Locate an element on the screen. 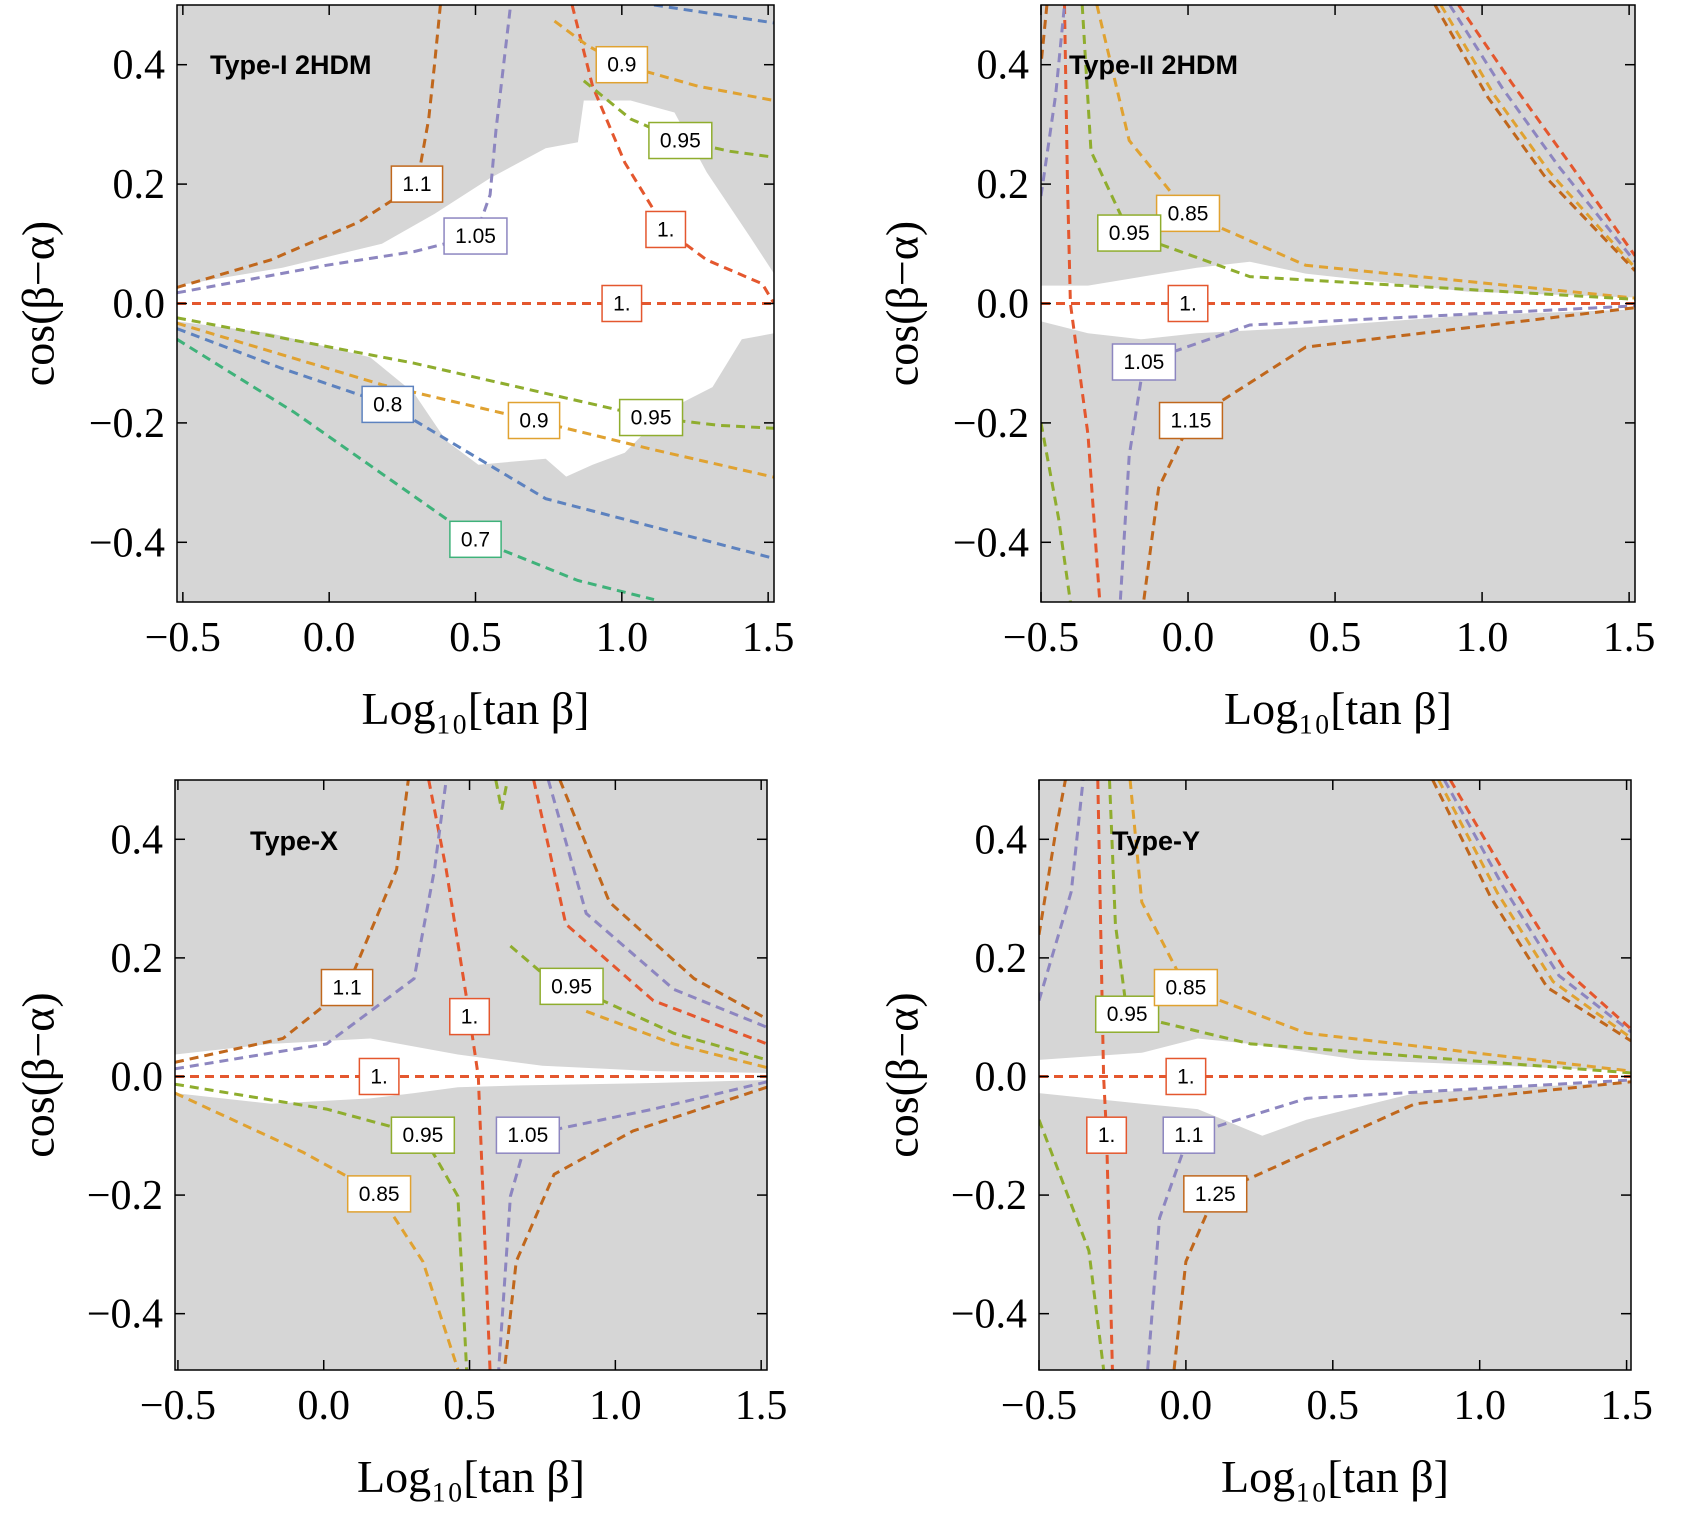 This screenshot has width=1685, height=1520. x-tick-label: 0.0 is located at coordinates (329, 638).